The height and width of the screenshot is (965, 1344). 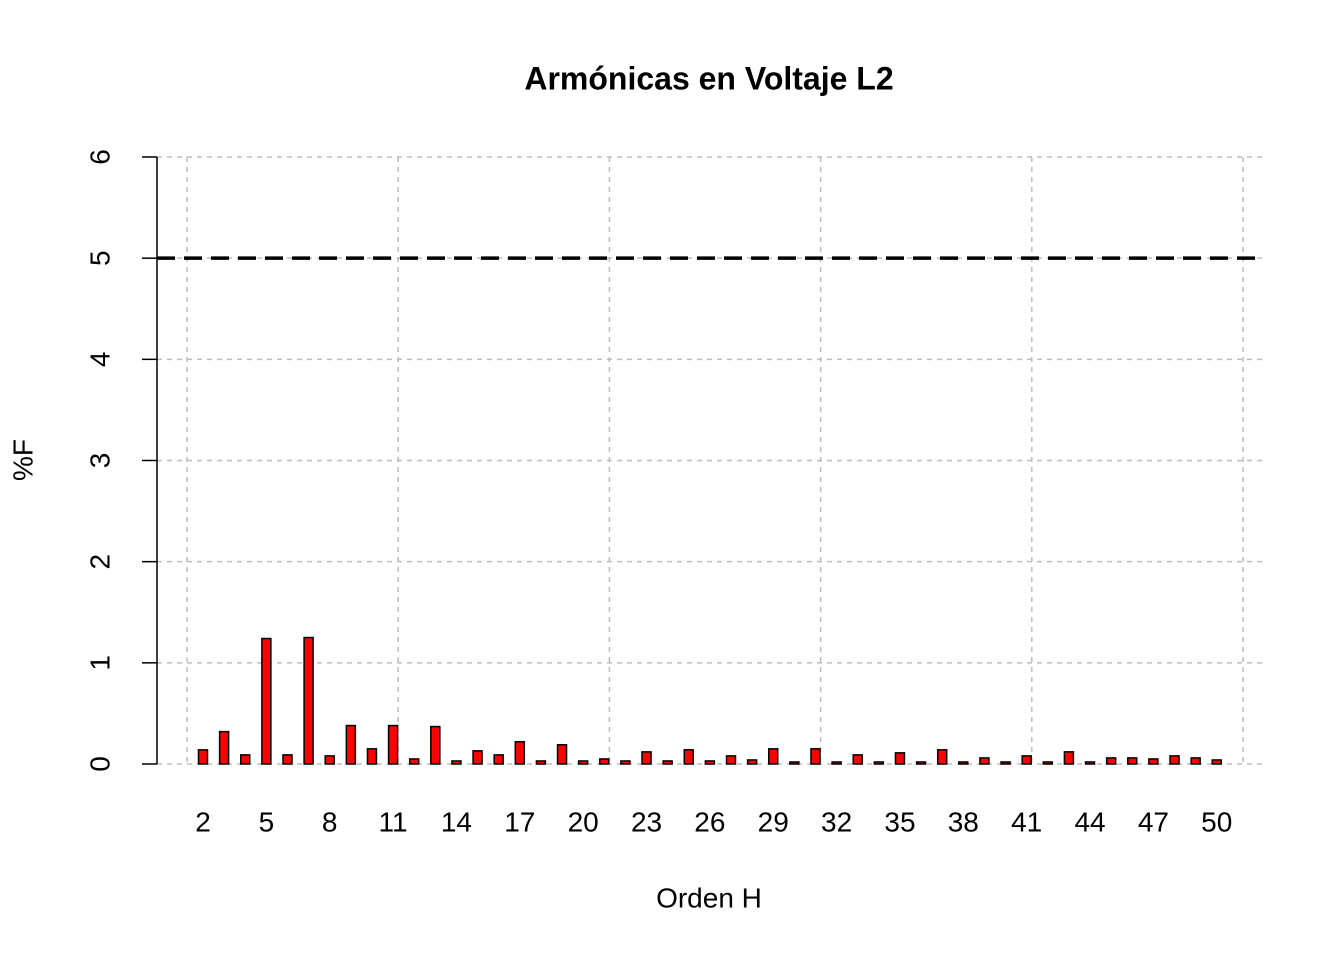 I want to click on x-tick-label: 35, so click(x=899, y=821).